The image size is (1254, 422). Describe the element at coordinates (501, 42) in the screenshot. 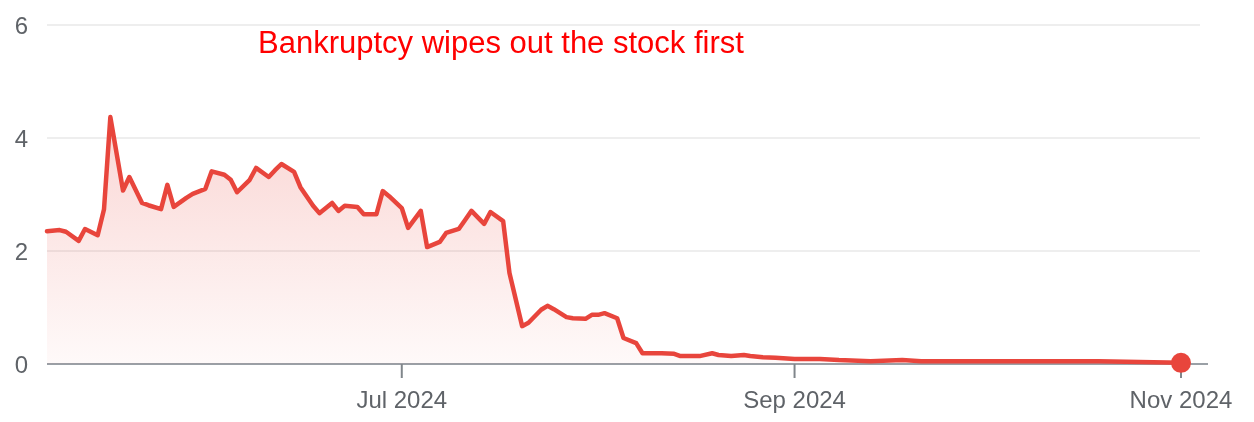

I see `chart-title: Bankruptcy wipes out the stock first` at that location.